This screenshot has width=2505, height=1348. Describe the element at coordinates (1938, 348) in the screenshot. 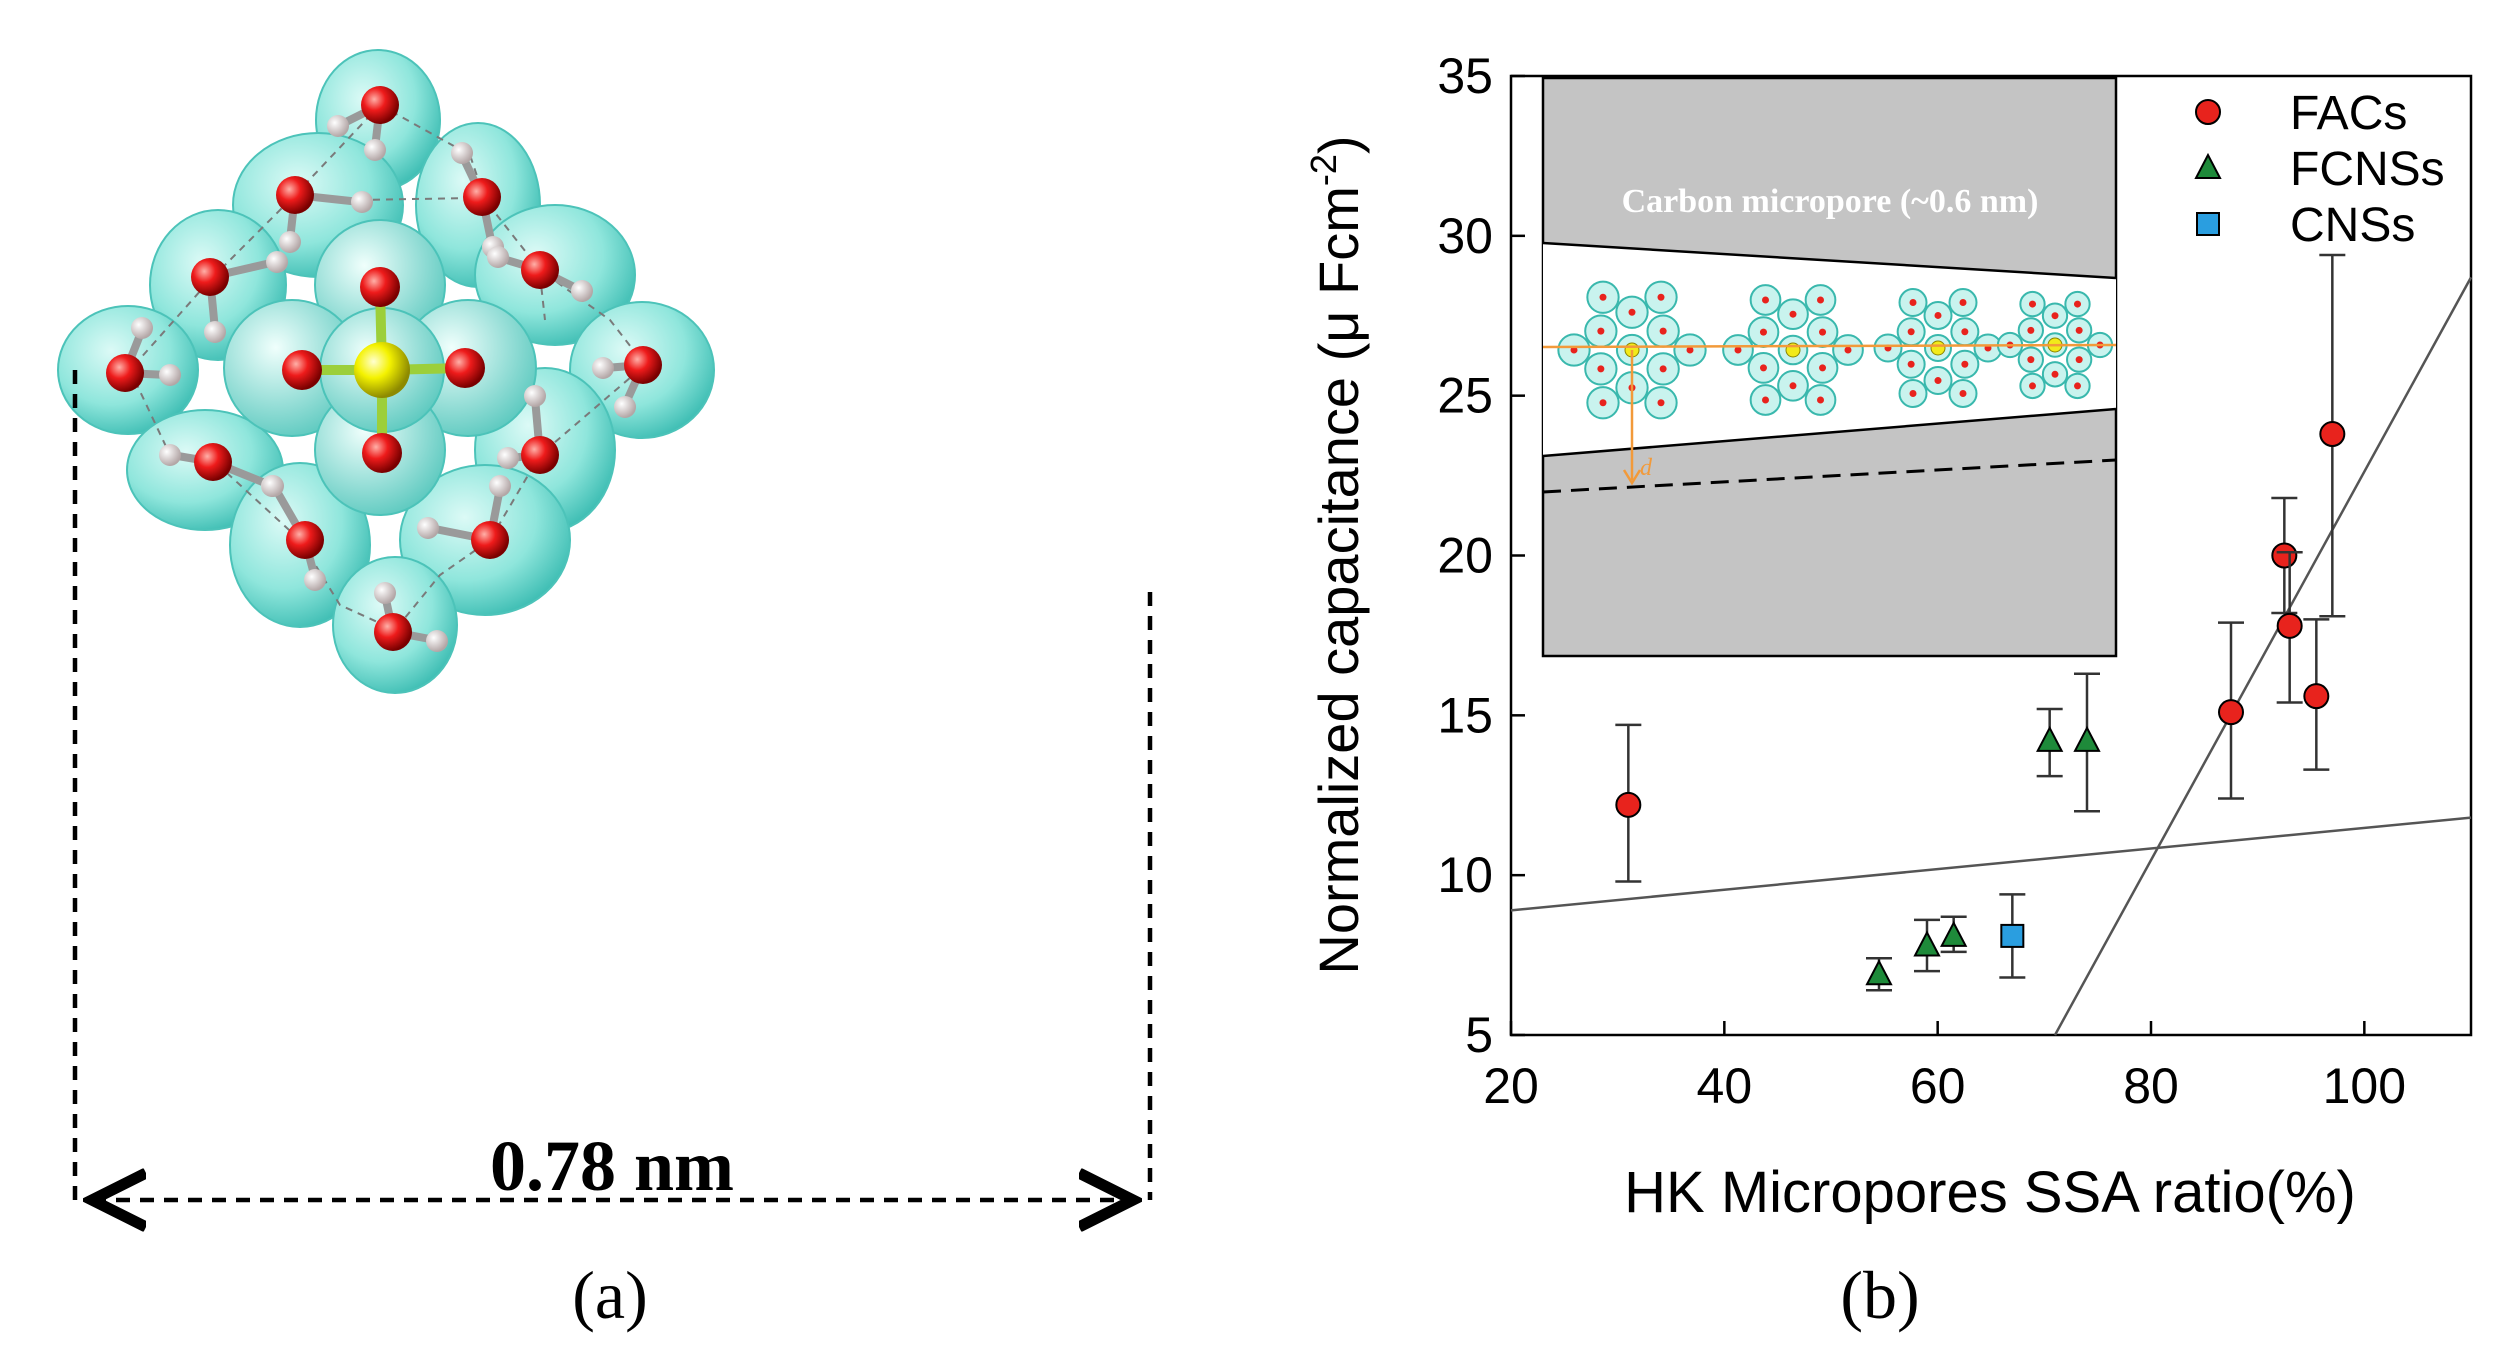

I see `inset-anion-core` at that location.